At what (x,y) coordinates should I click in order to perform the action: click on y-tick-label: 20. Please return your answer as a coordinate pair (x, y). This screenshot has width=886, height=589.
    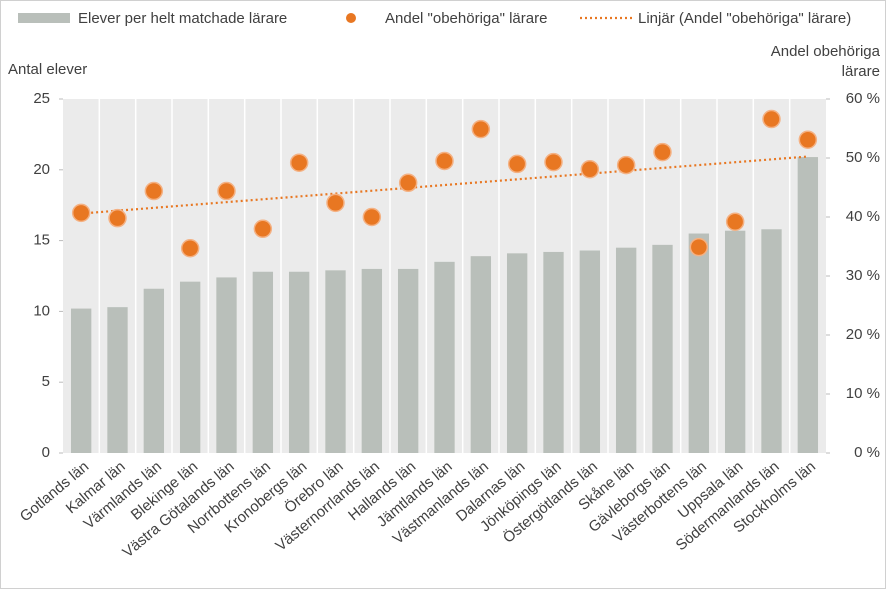
    Looking at the image, I should click on (41, 169).